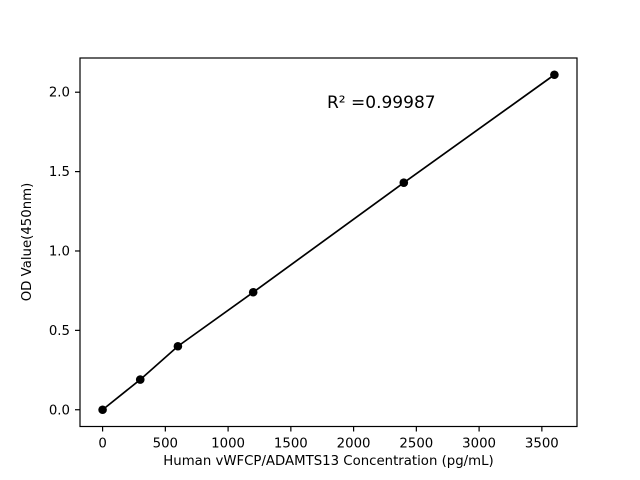  I want to click on x-tick-label: 3500, so click(542, 444).